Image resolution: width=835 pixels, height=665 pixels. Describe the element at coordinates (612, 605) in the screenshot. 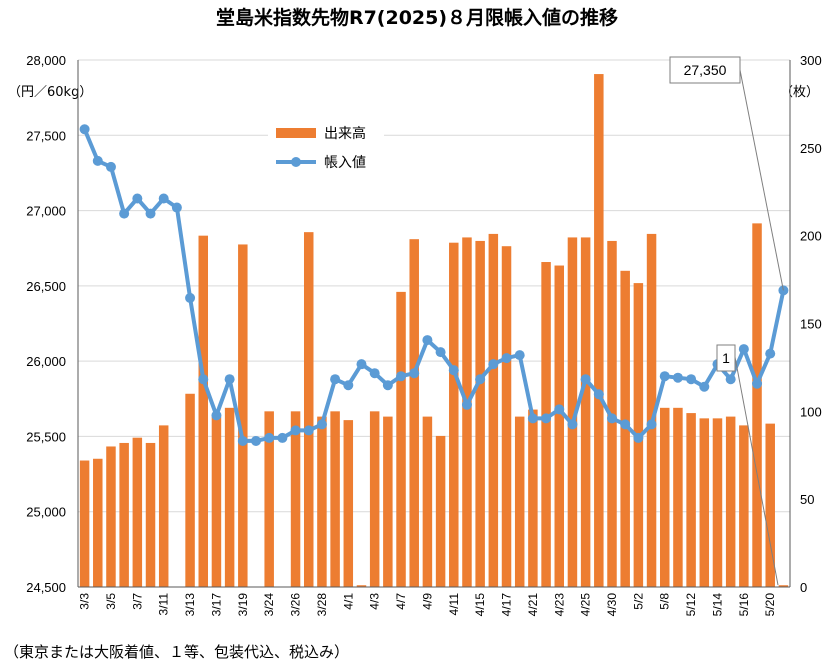

I see `x-tick-label: 4/30` at that location.